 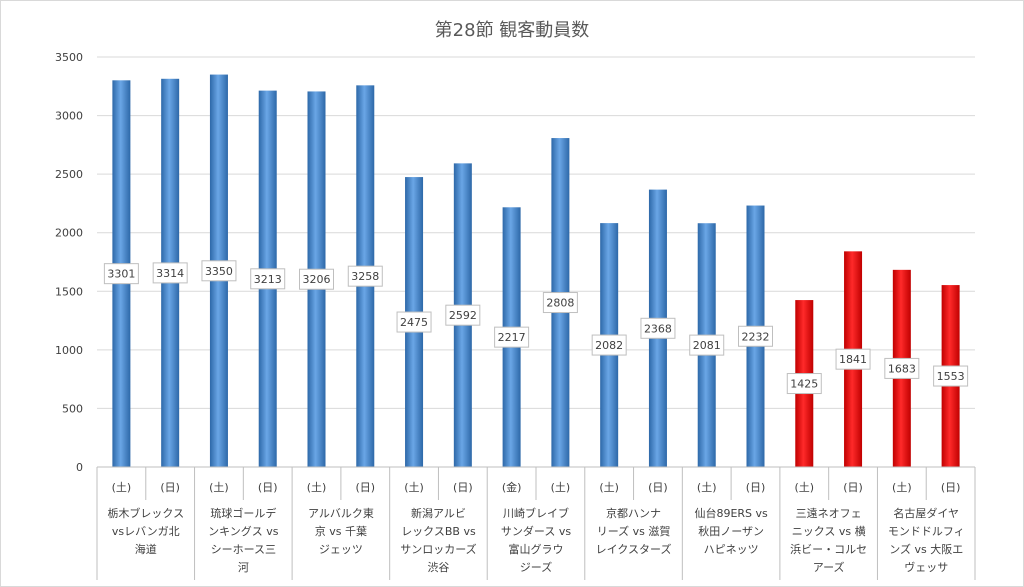 I want to click on data-label: 1683, so click(x=902, y=368).